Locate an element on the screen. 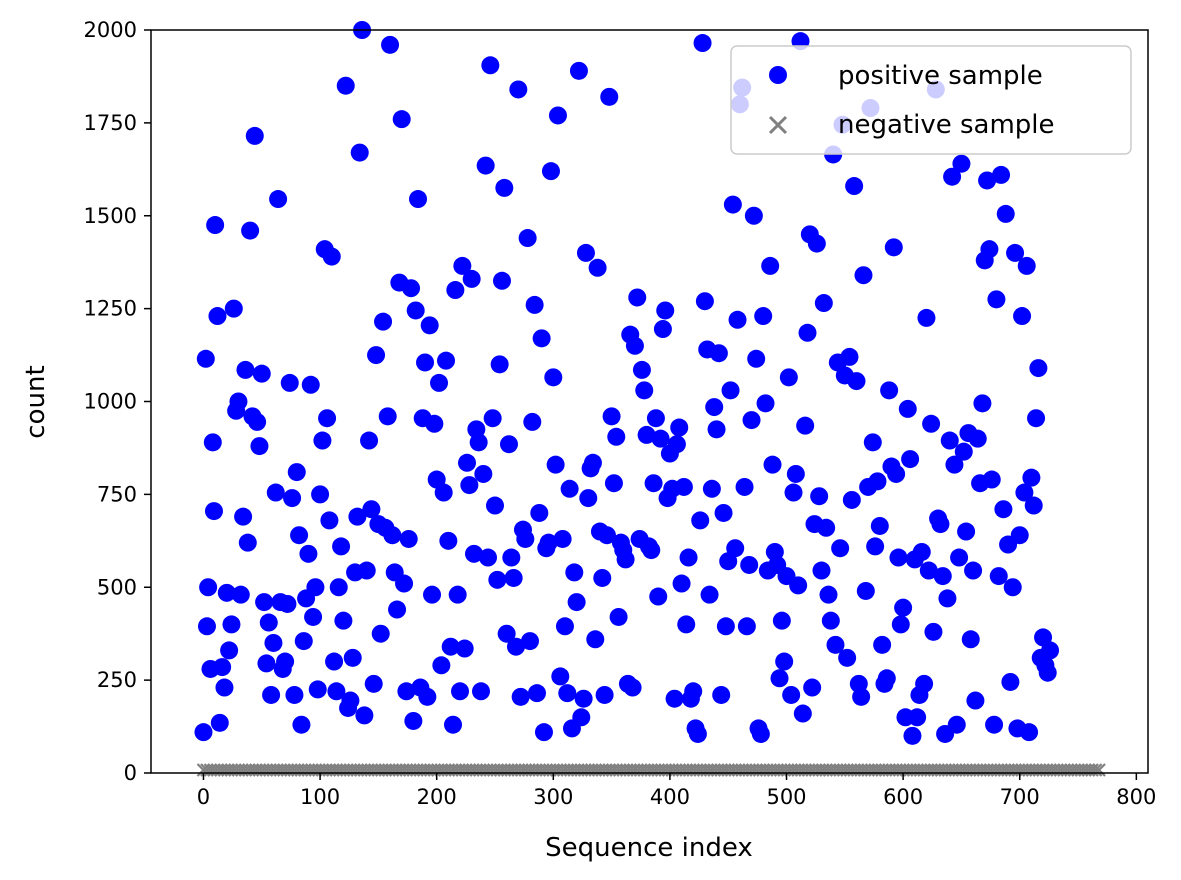  y-tick-label: 1000 is located at coordinates (110, 402).